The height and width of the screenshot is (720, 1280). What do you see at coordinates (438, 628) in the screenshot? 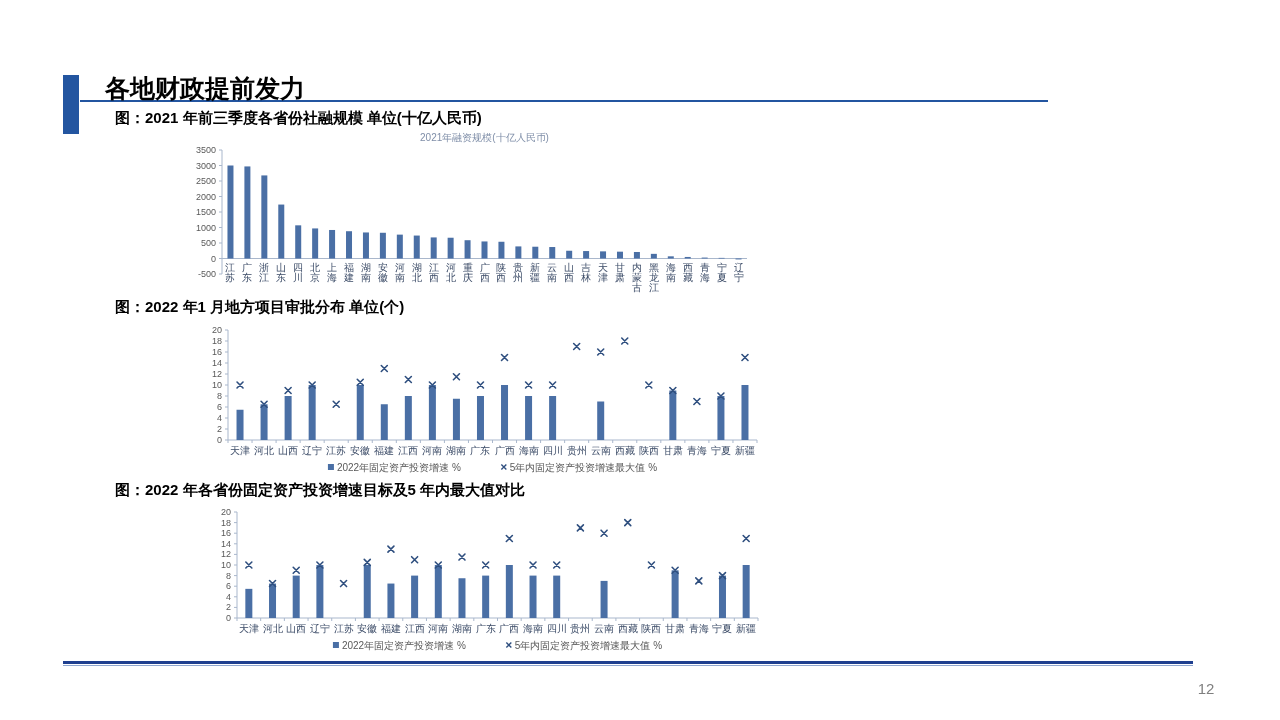
I see `x-tick-label: 河南` at bounding box center [438, 628].